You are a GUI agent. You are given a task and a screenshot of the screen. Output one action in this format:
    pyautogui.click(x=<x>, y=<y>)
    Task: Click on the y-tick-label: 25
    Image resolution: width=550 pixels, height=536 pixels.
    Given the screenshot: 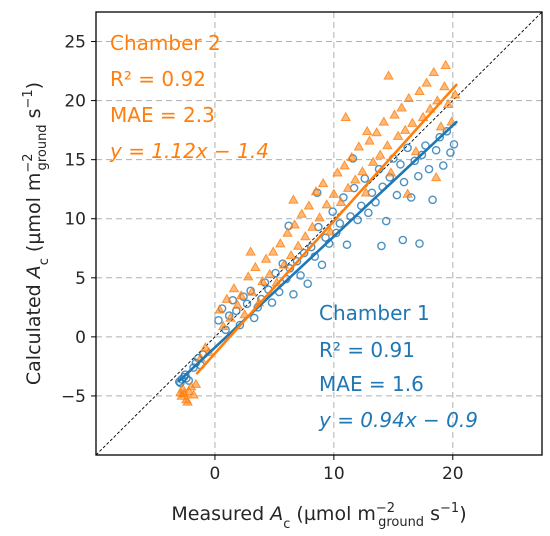 What is the action you would take?
    pyautogui.click(x=75, y=43)
    